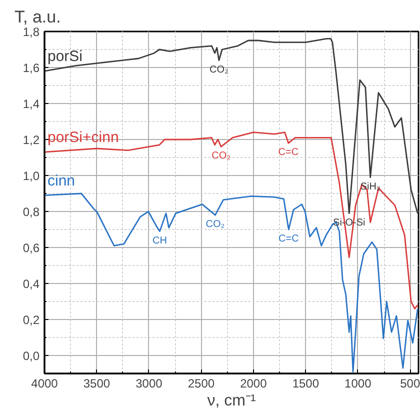 This screenshot has width=420, height=412. Describe the element at coordinates (65, 57) in the screenshot. I see `series-label: porSi` at that location.